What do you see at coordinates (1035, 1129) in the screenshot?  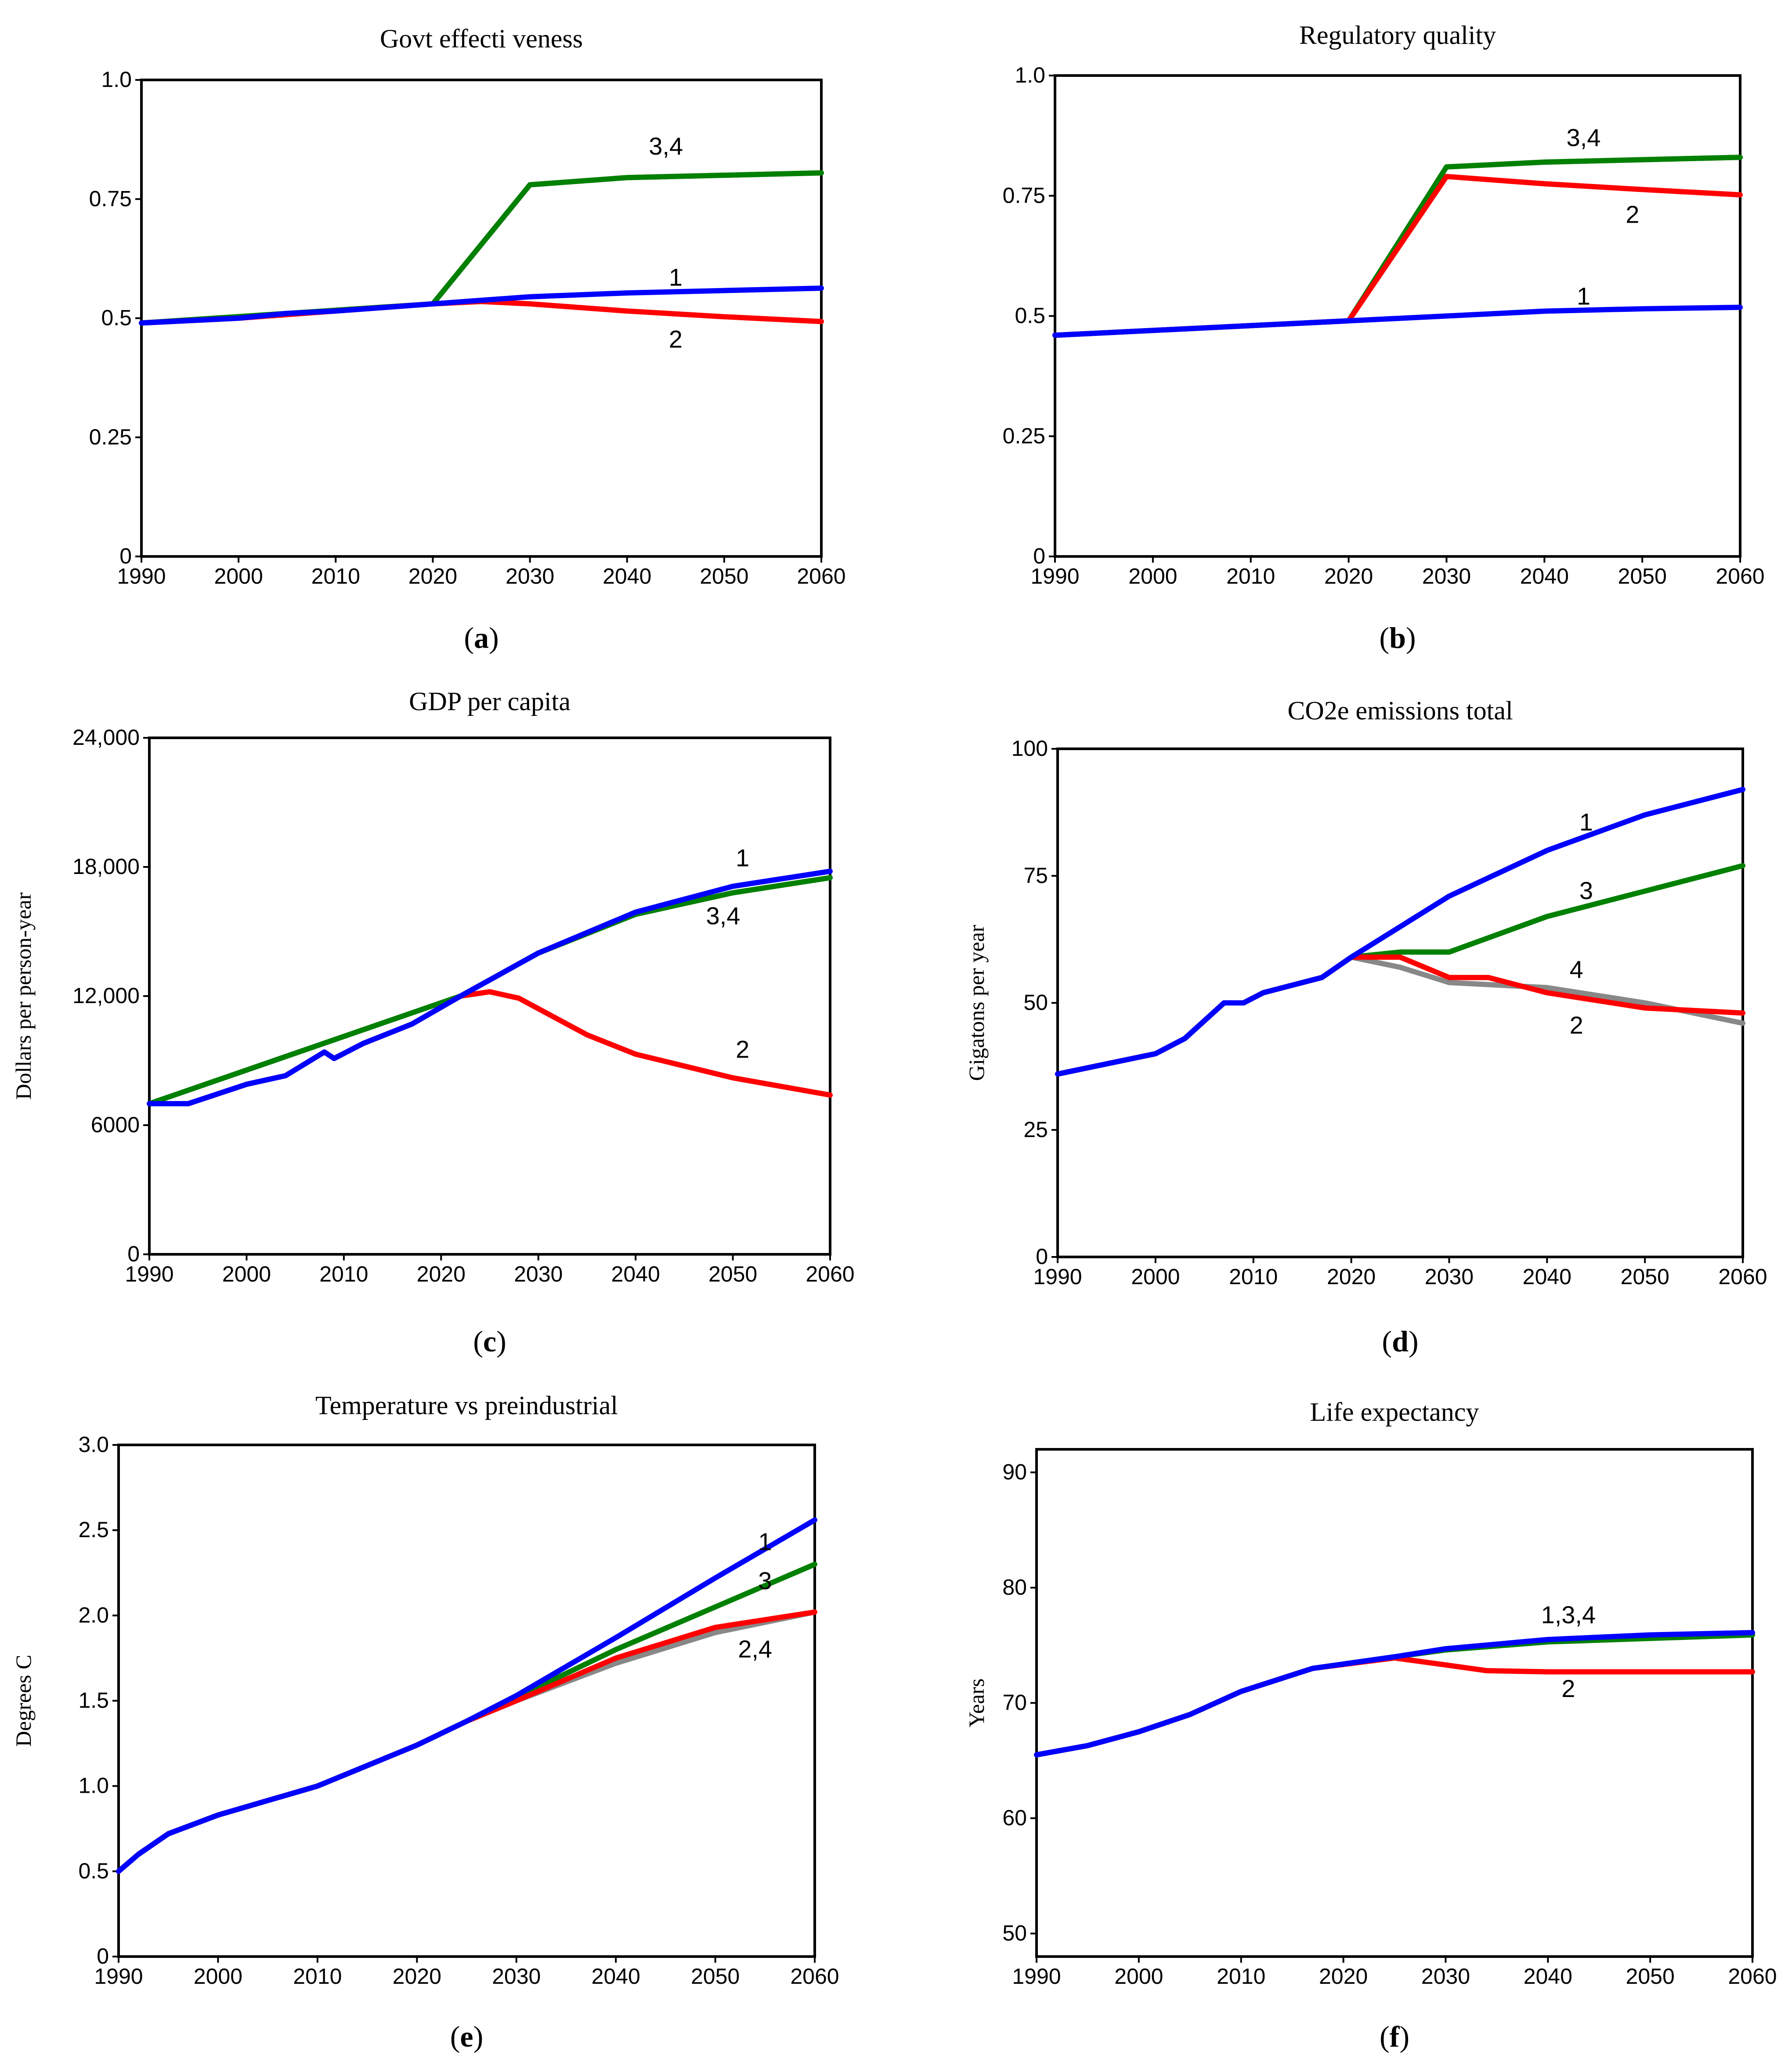 I see `y-tick-label: 25` at bounding box center [1035, 1129].